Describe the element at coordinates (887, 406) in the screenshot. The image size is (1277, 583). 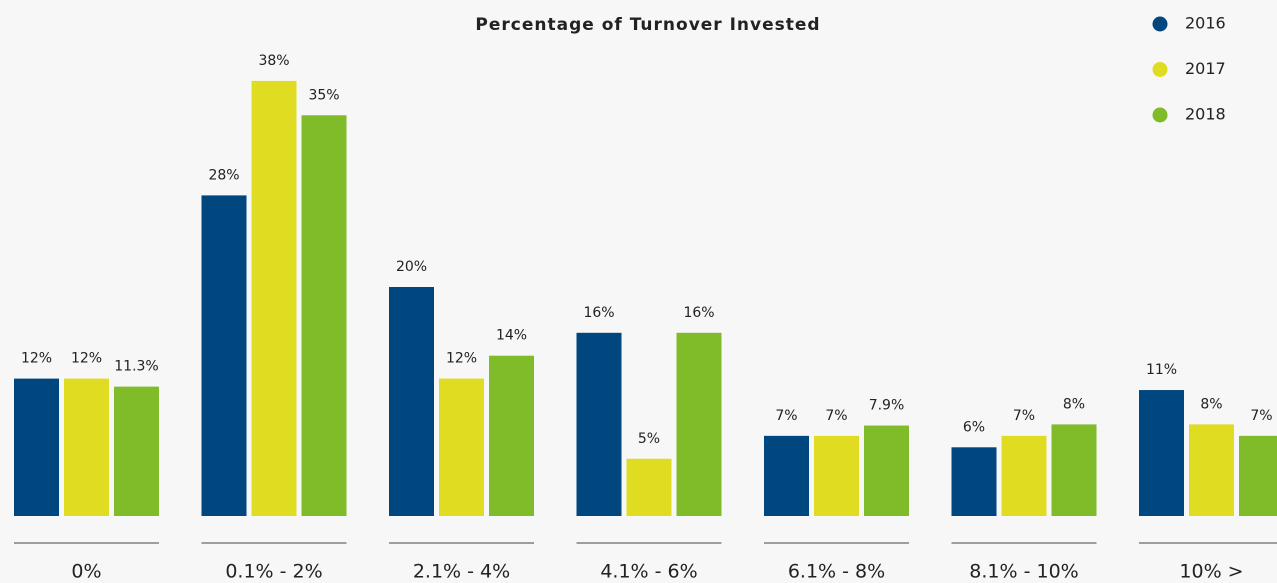
I see `data-label: 7.9%` at that location.